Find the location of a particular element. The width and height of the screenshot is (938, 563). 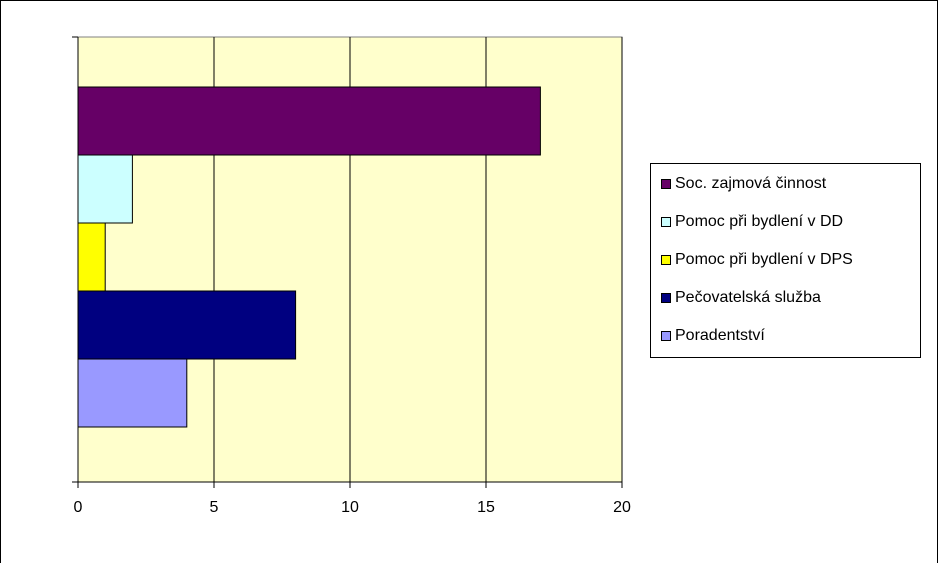

legend-item-2: Pomoc při bydlení v DPS is located at coordinates (757, 260).